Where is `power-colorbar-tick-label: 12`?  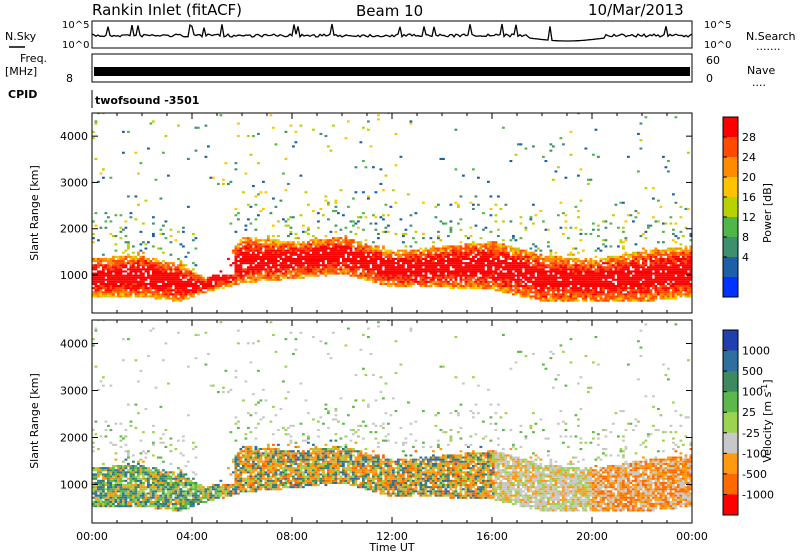 power-colorbar-tick-label: 12 is located at coordinates (749, 217).